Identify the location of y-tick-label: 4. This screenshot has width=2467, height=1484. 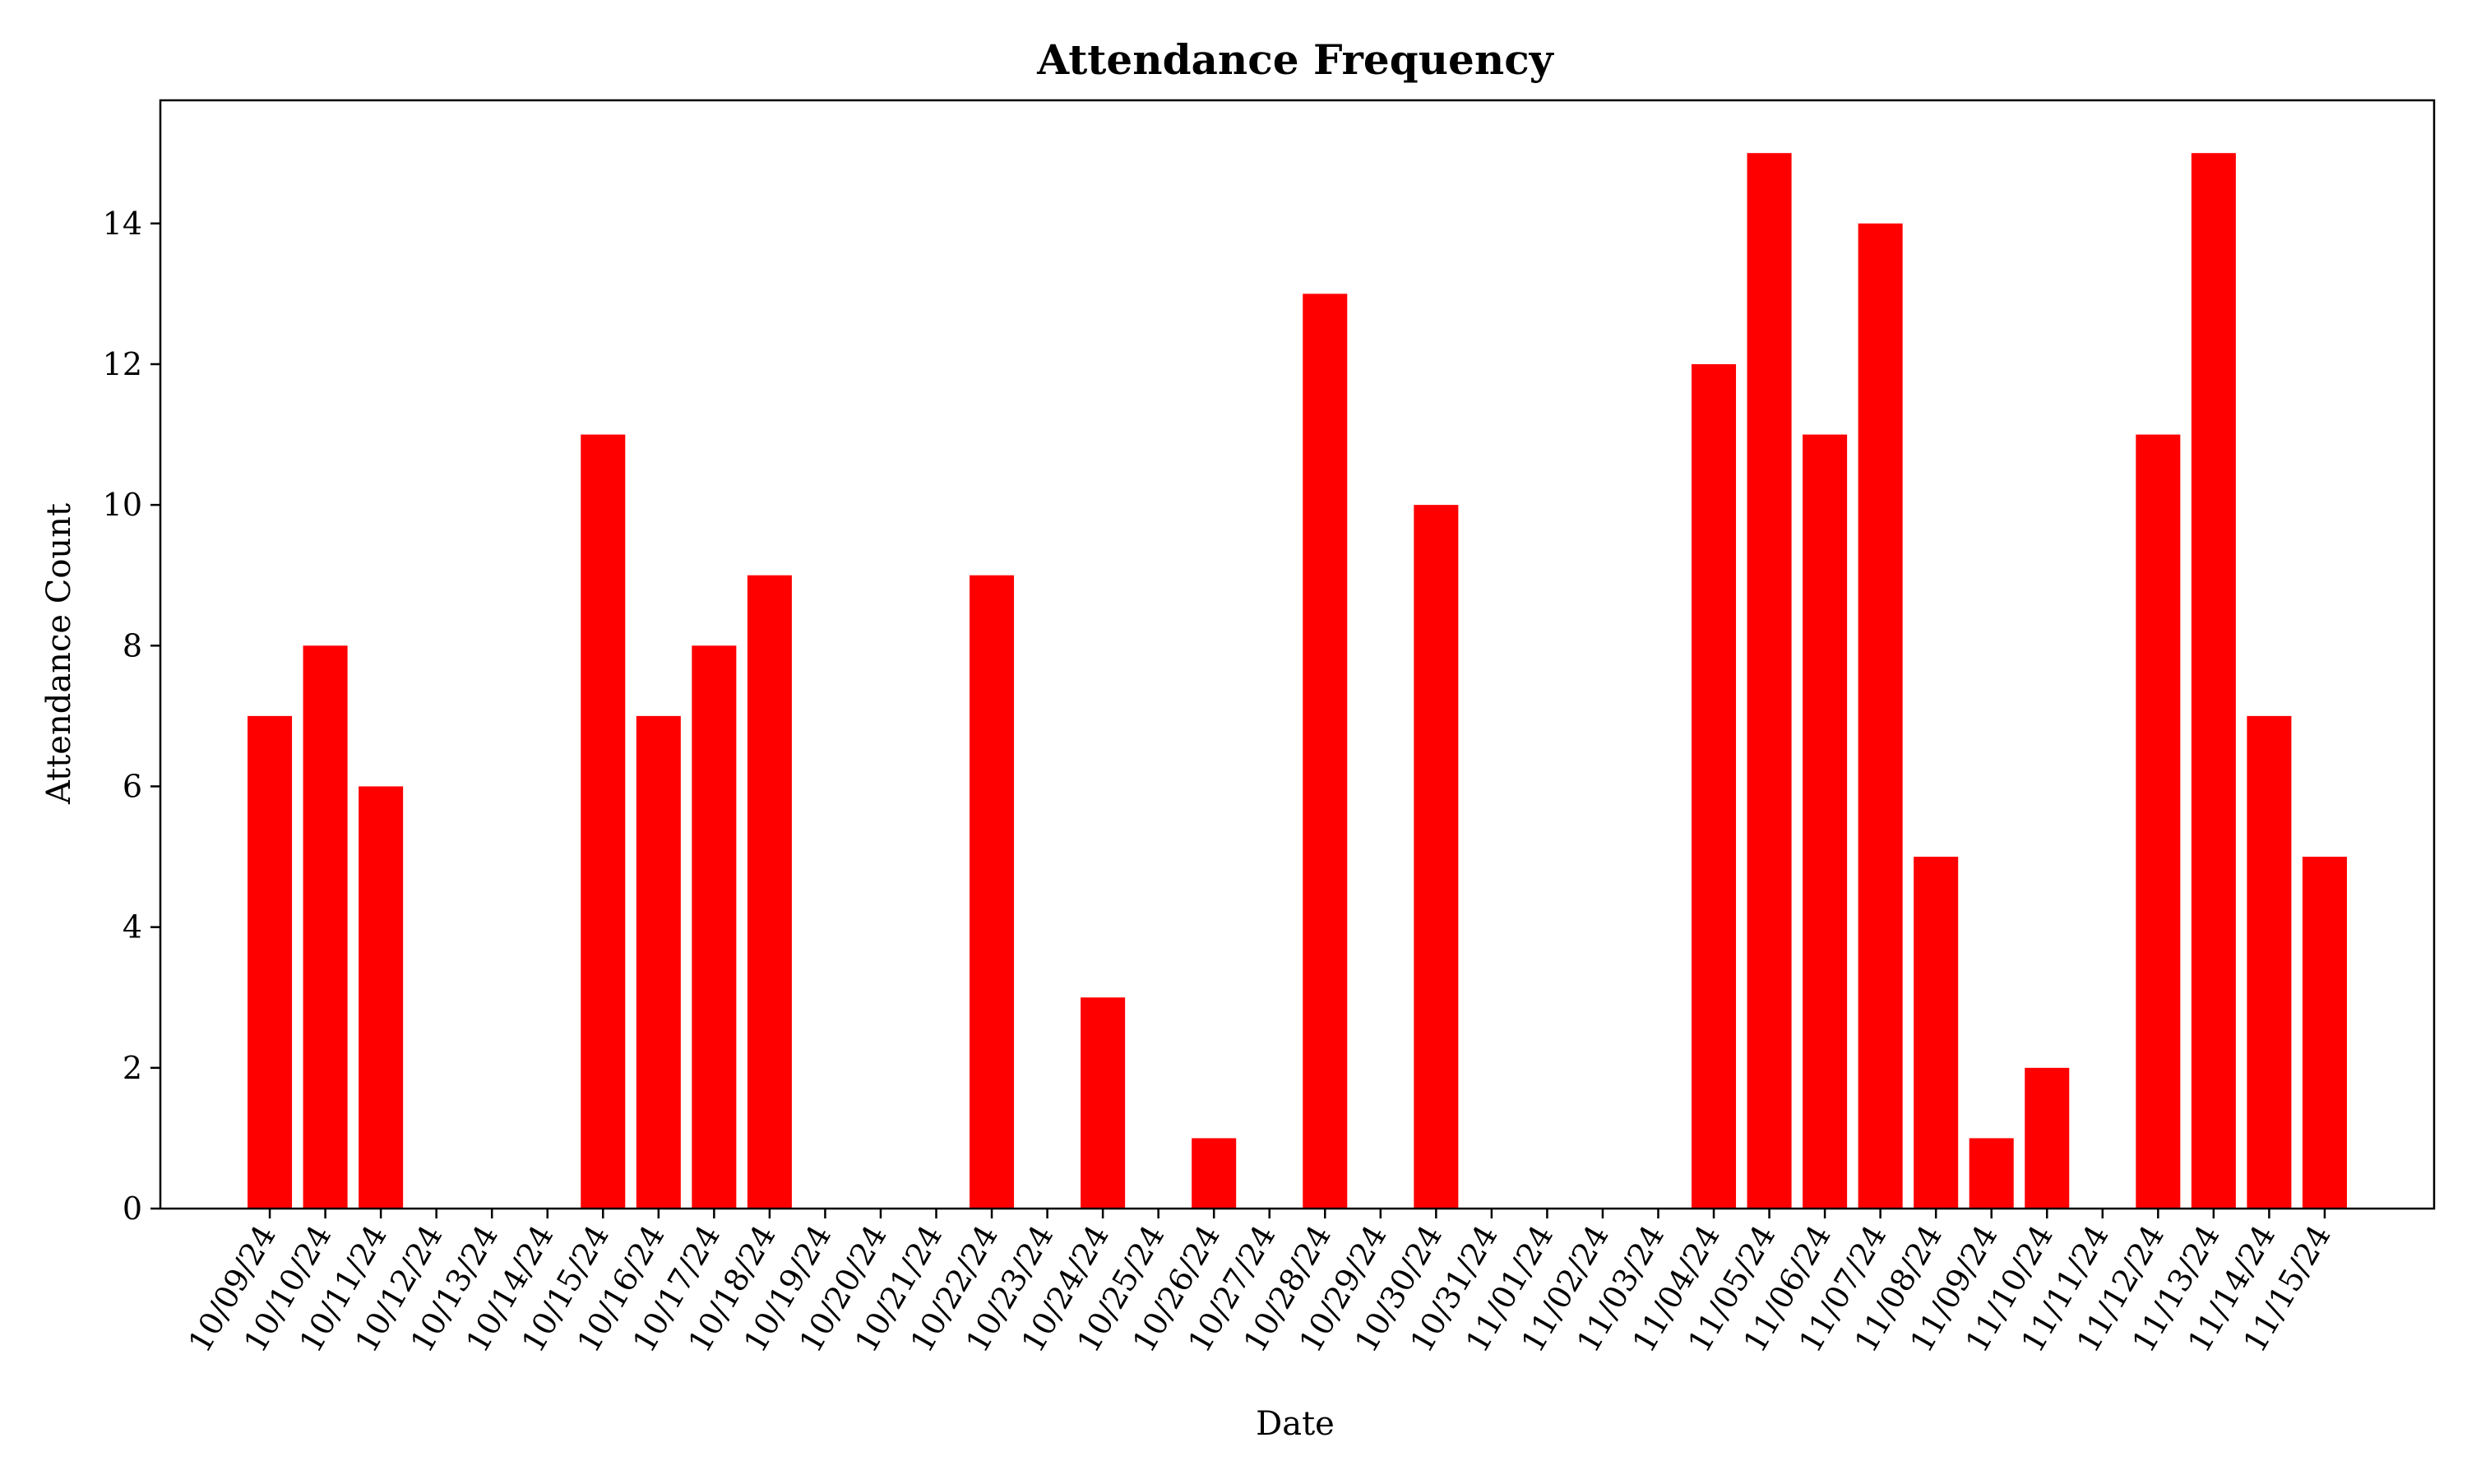
(132, 927).